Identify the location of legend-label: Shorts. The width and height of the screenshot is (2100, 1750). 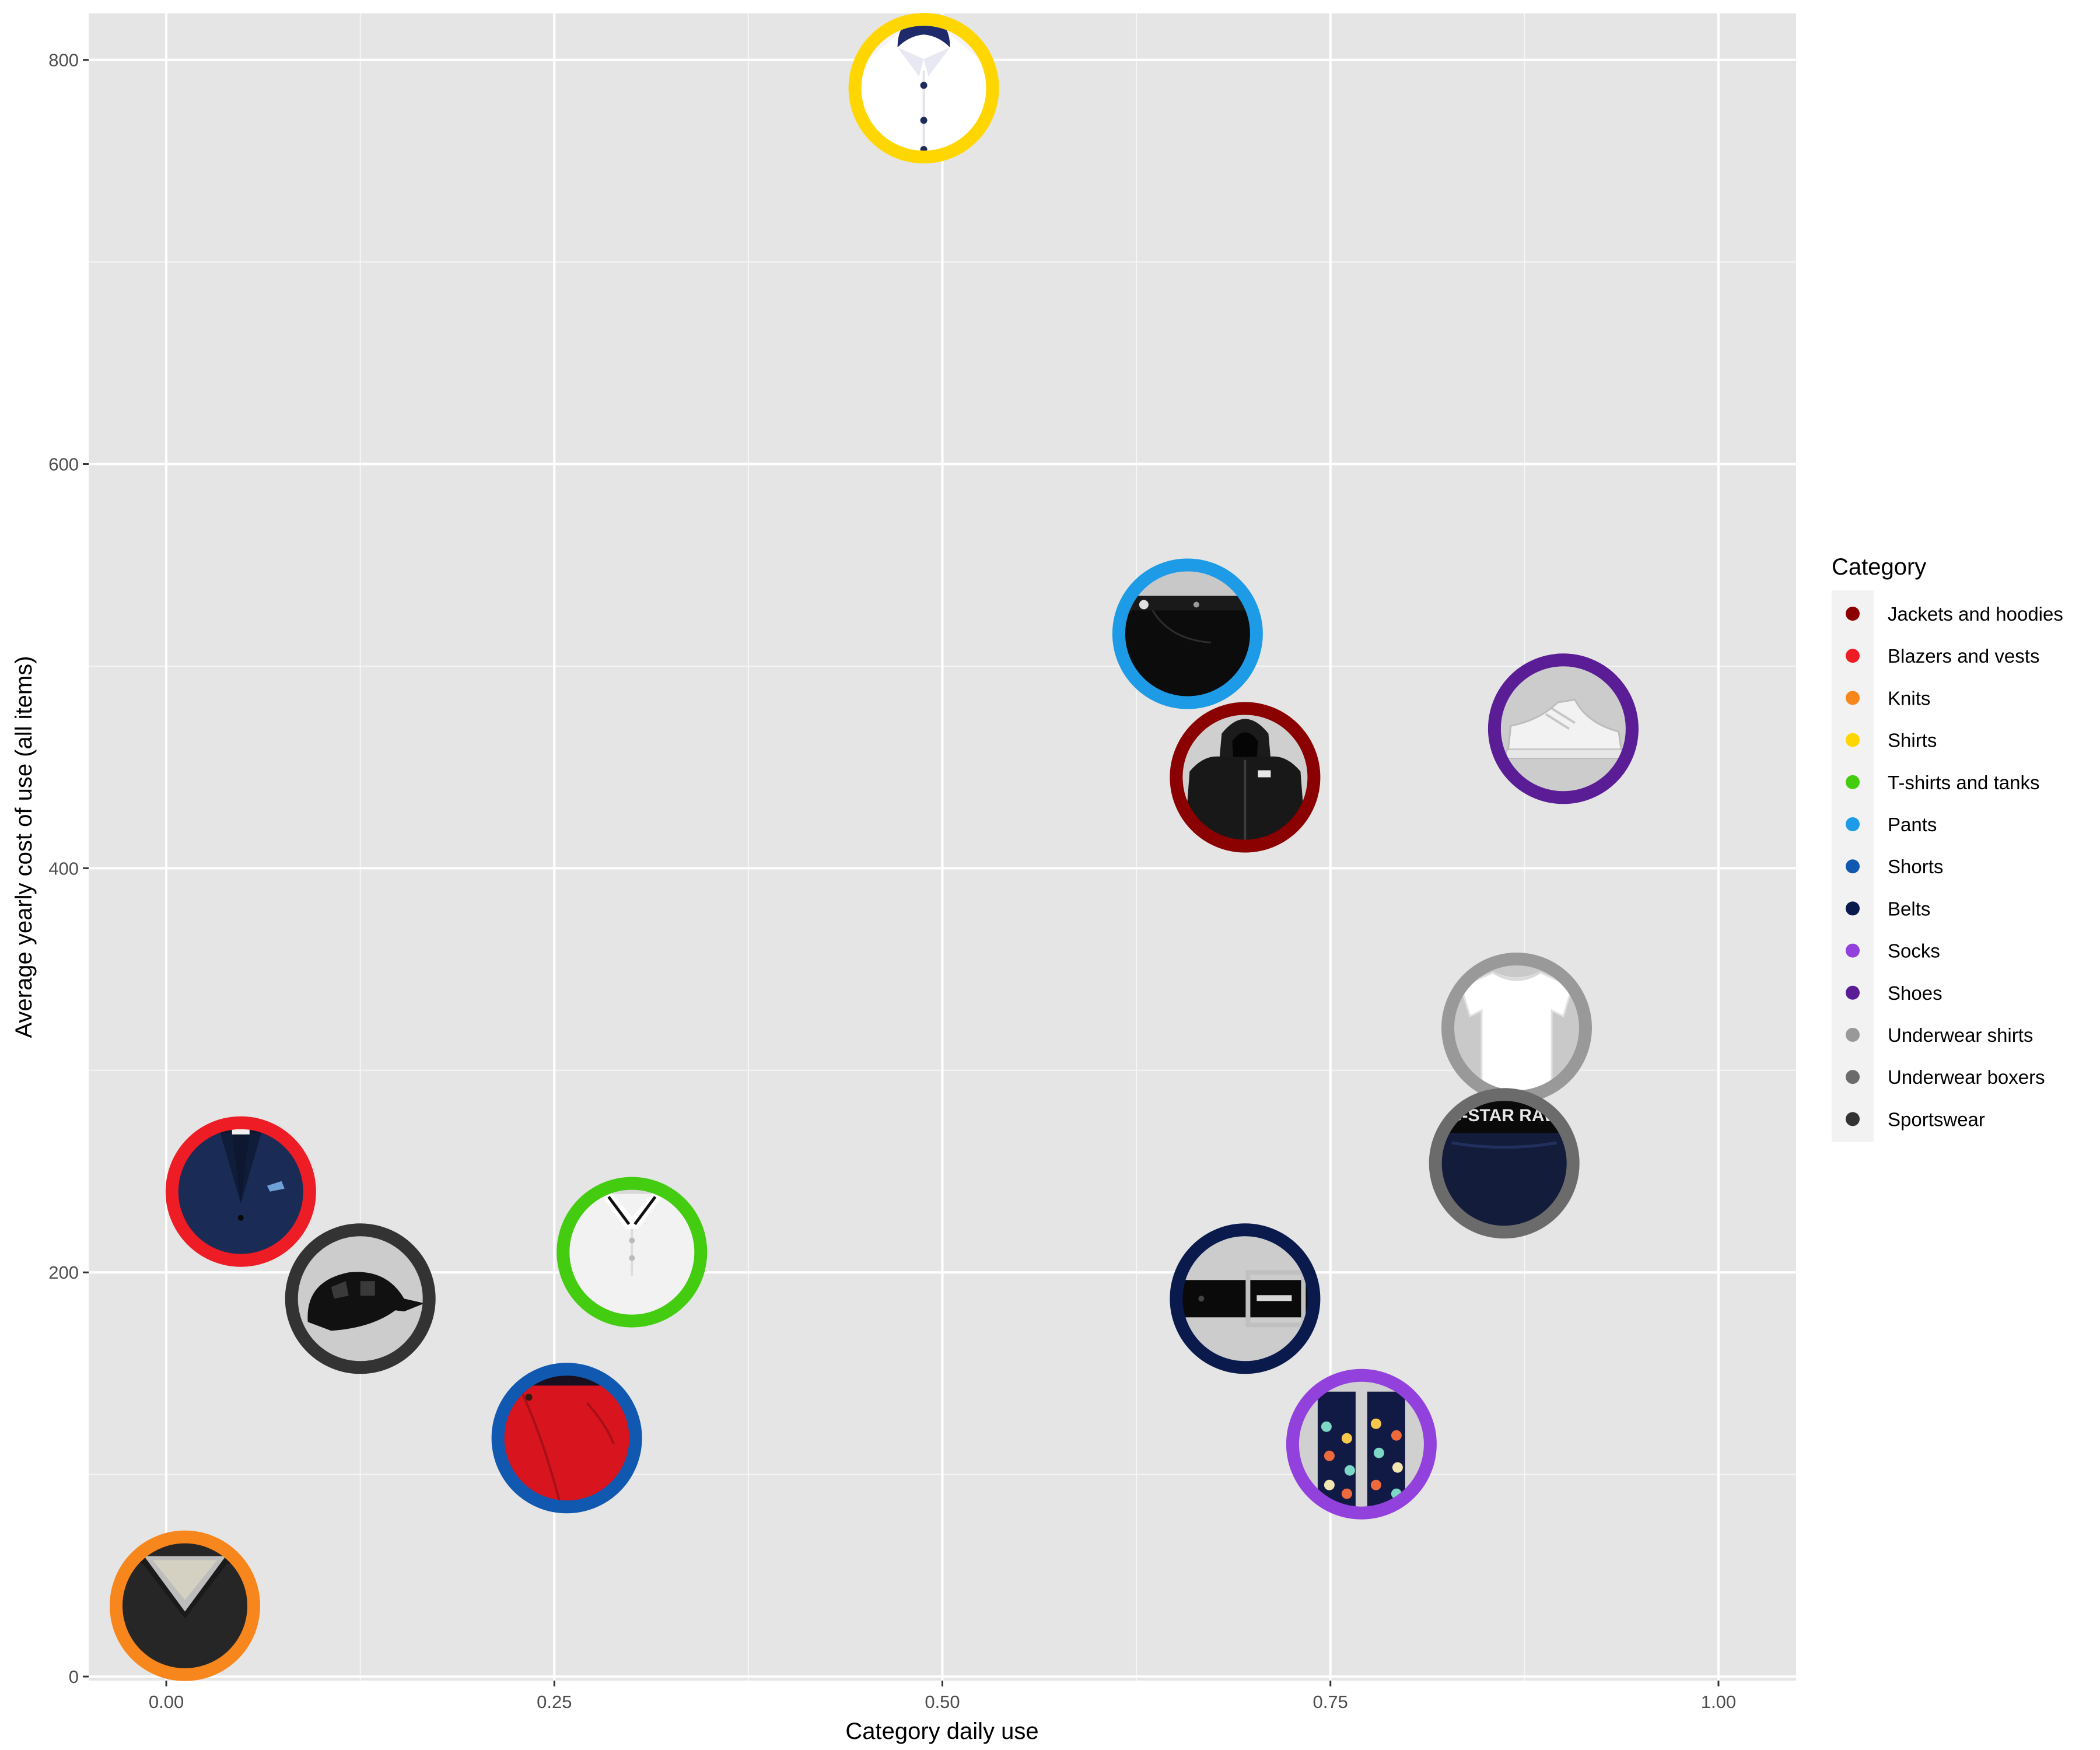
(1915, 866).